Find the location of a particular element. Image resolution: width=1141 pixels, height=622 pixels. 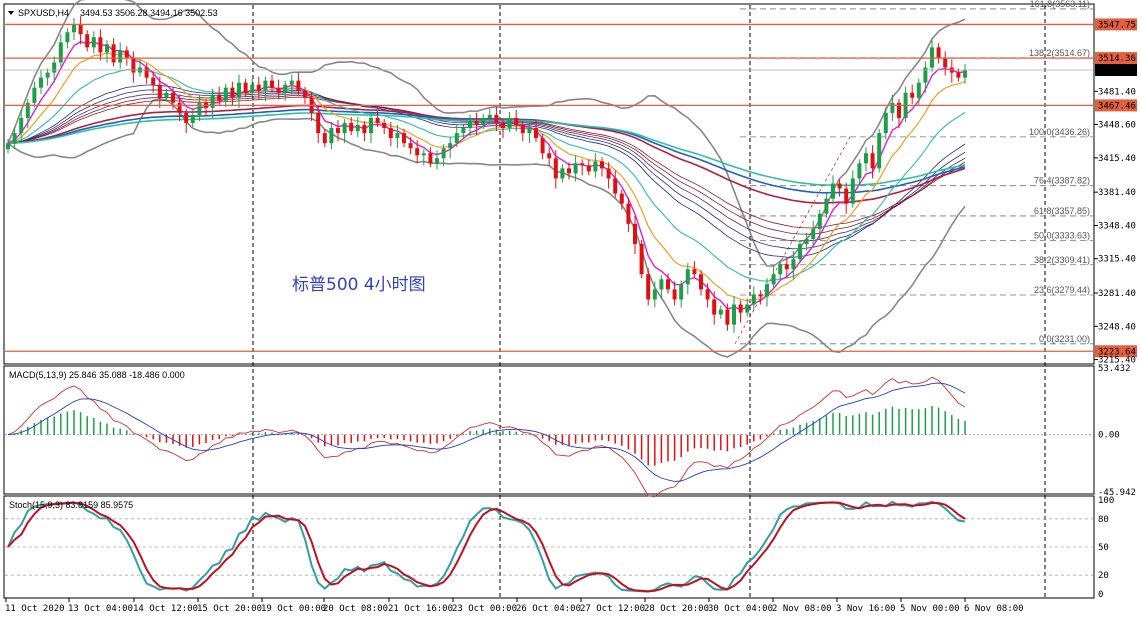

stoch-axis-label: 100 is located at coordinates (1106, 501).